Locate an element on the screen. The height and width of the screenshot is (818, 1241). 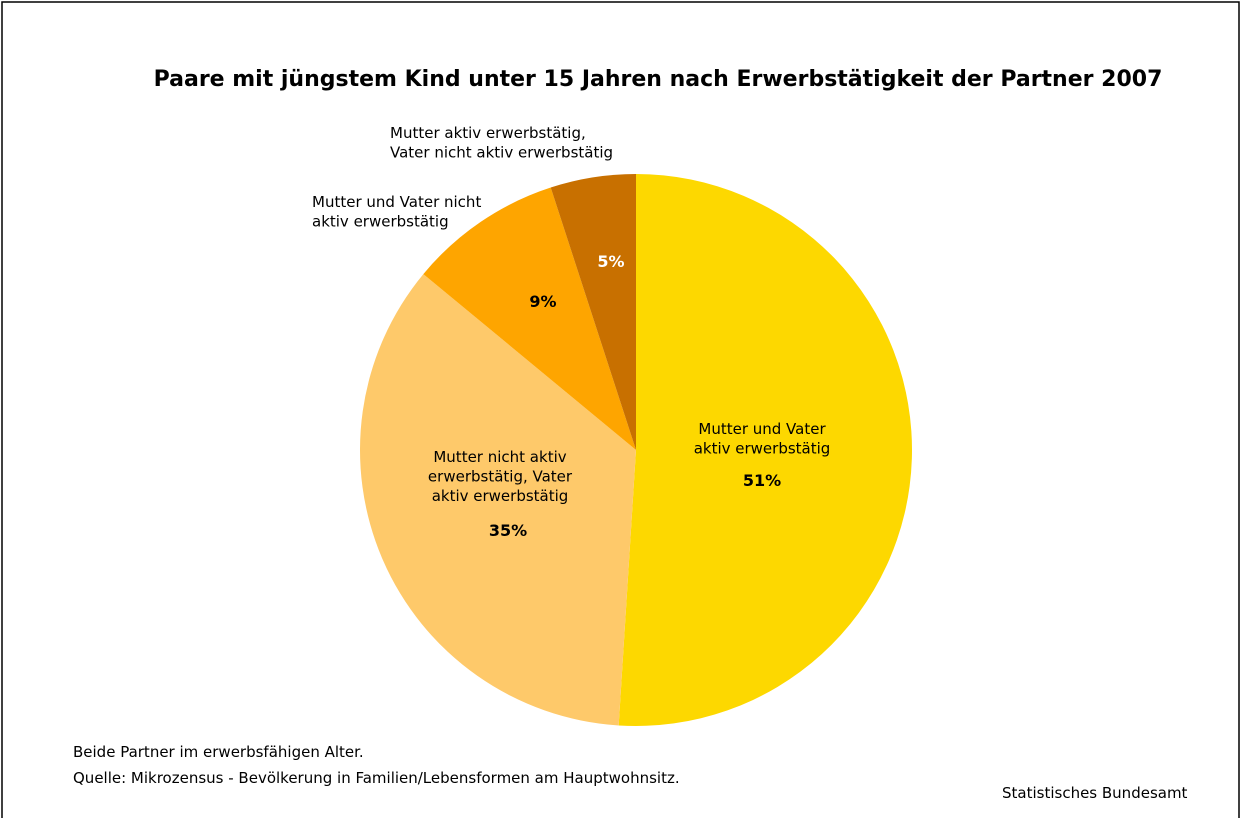
source: Statistisches Bundesamt is located at coordinates (1095, 793).